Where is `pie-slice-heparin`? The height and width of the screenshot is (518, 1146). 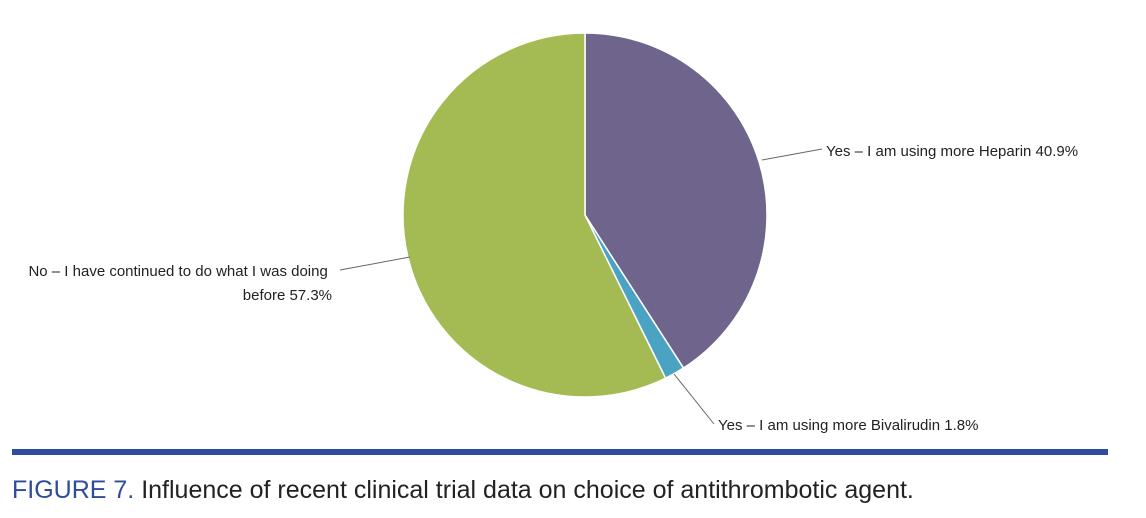
pie-slice-heparin is located at coordinates (676, 201).